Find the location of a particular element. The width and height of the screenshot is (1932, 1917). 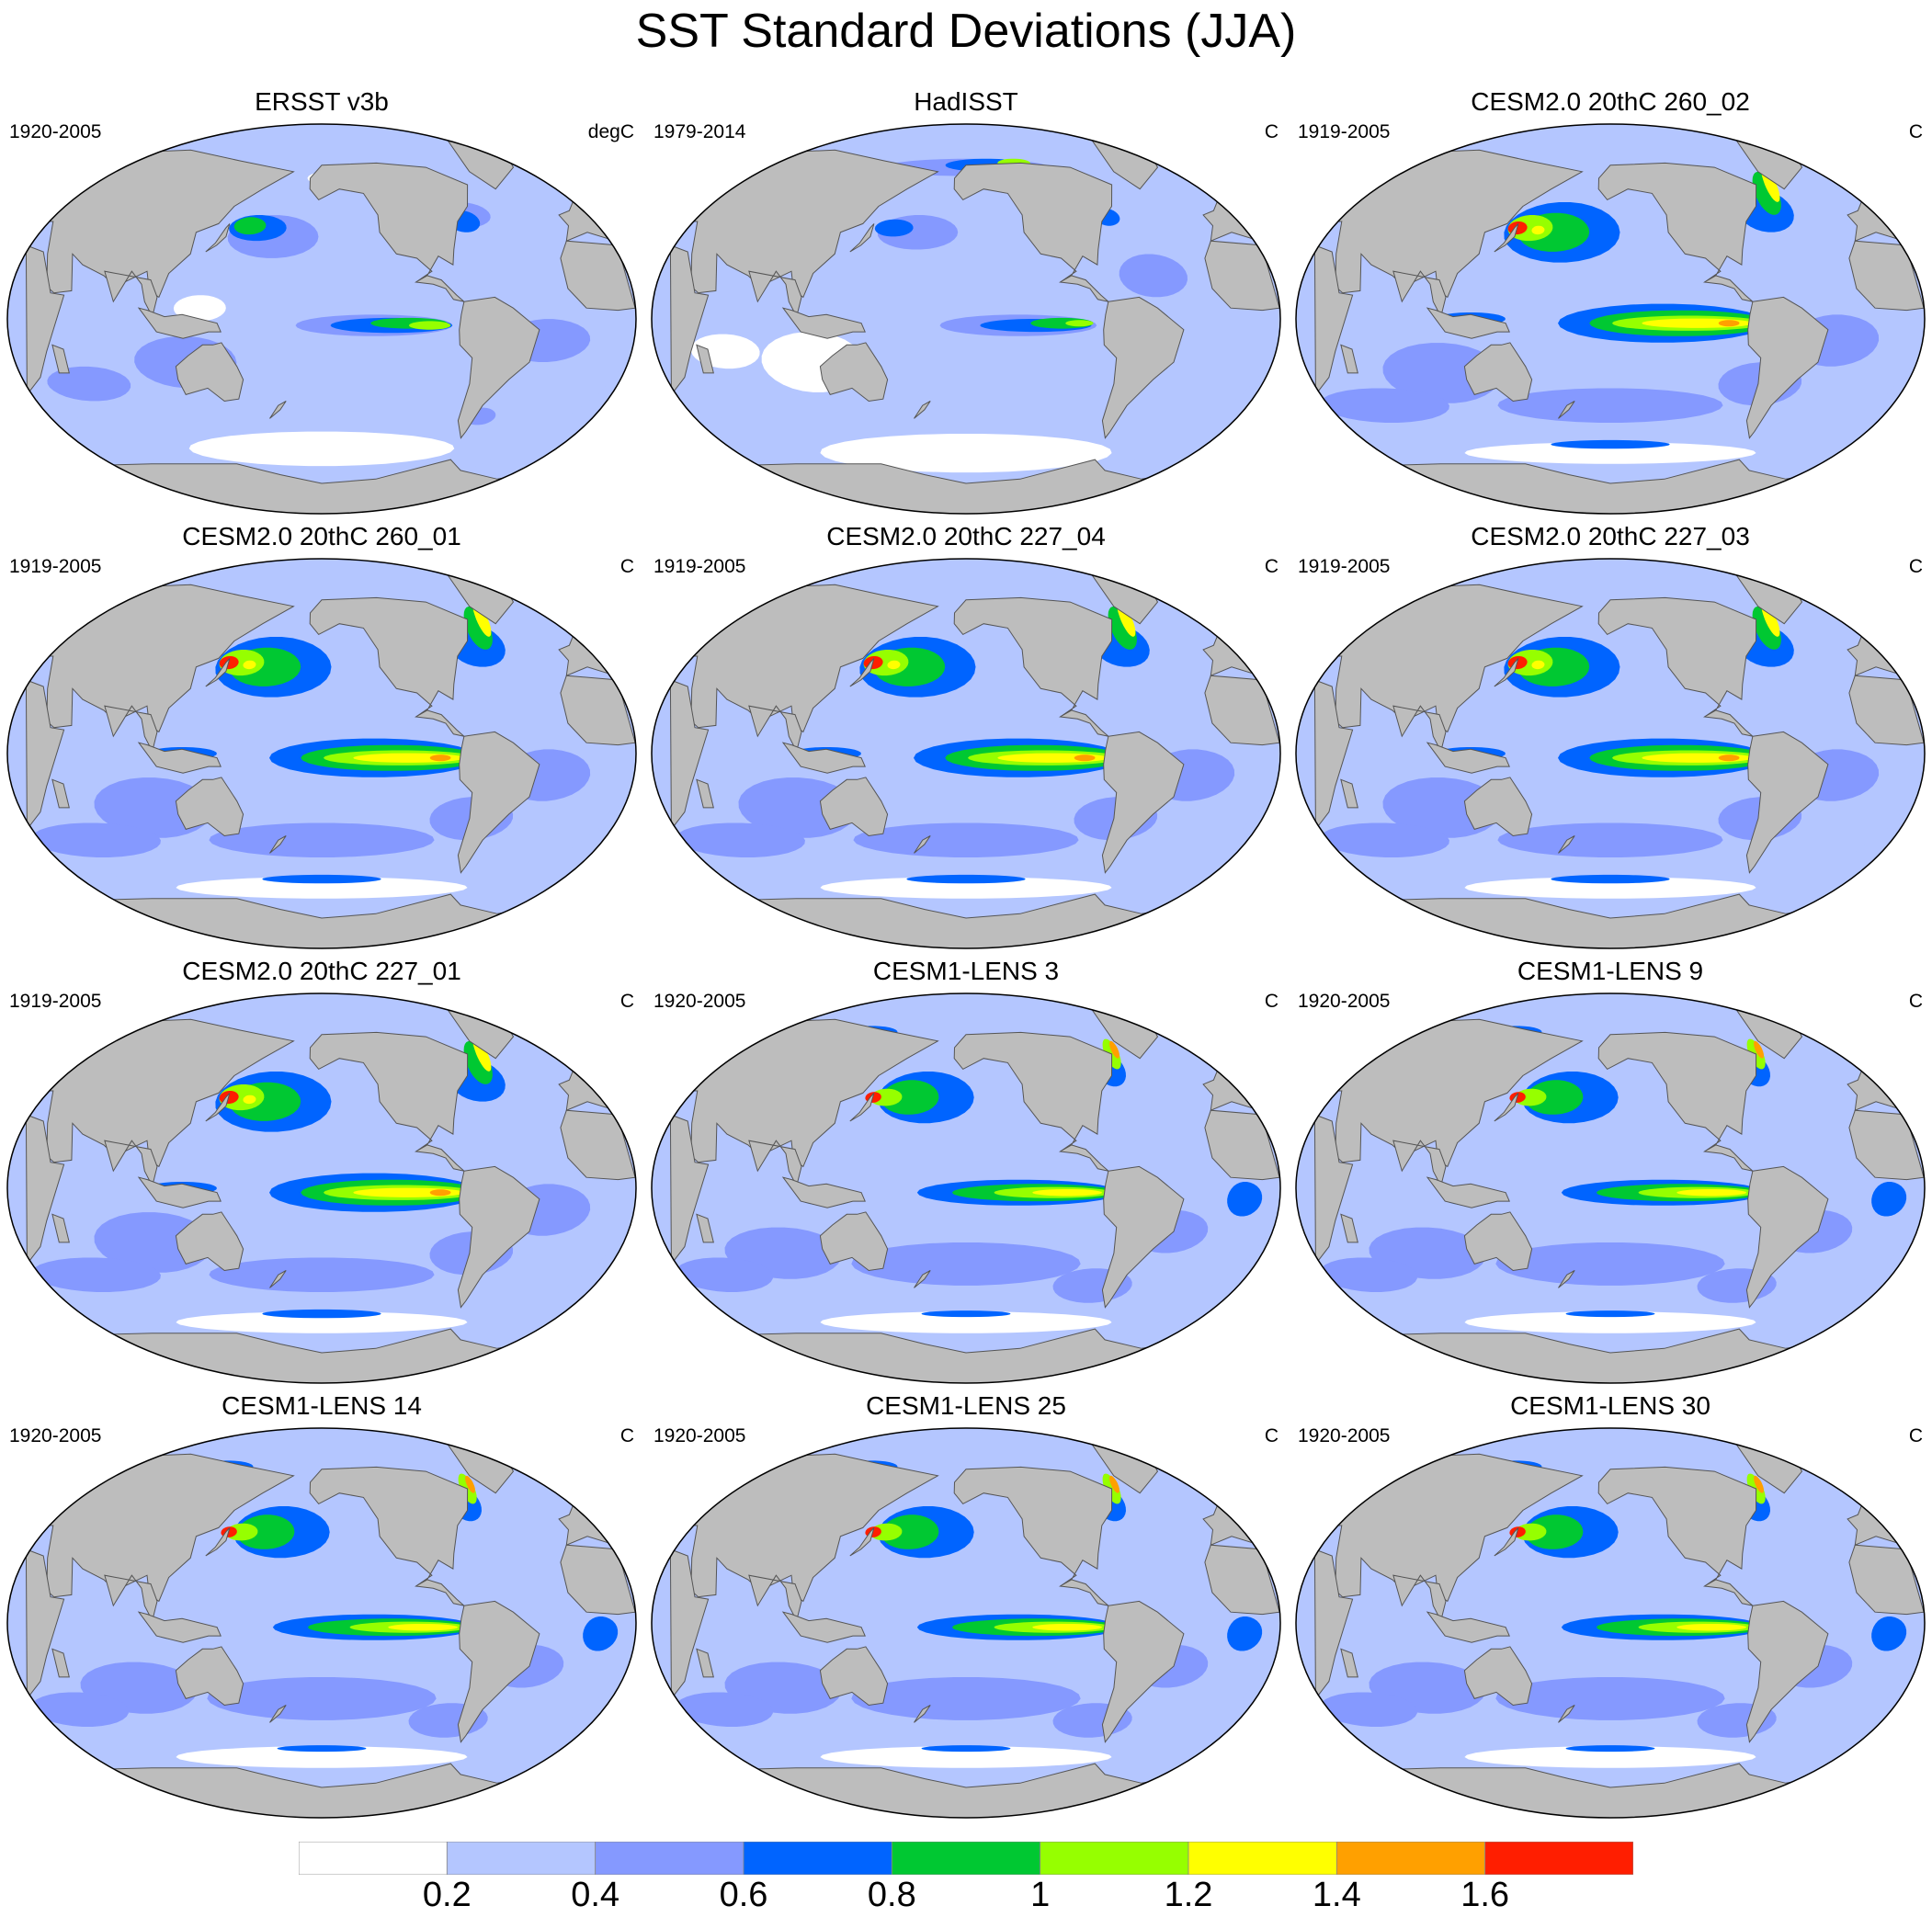

panel-title: CESM2.0 20thC 260_02 is located at coordinates (1611, 101).